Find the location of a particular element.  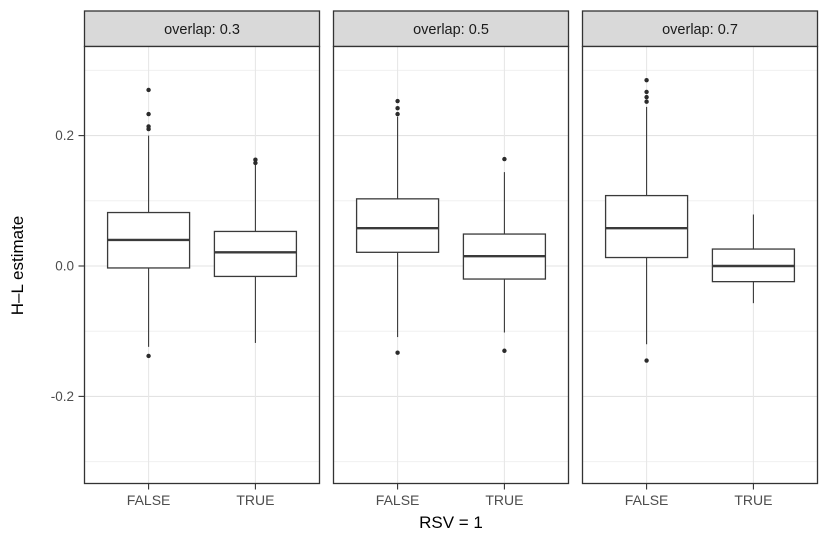

facet-strip-label: overlap: 0.5 is located at coordinates (451, 30).